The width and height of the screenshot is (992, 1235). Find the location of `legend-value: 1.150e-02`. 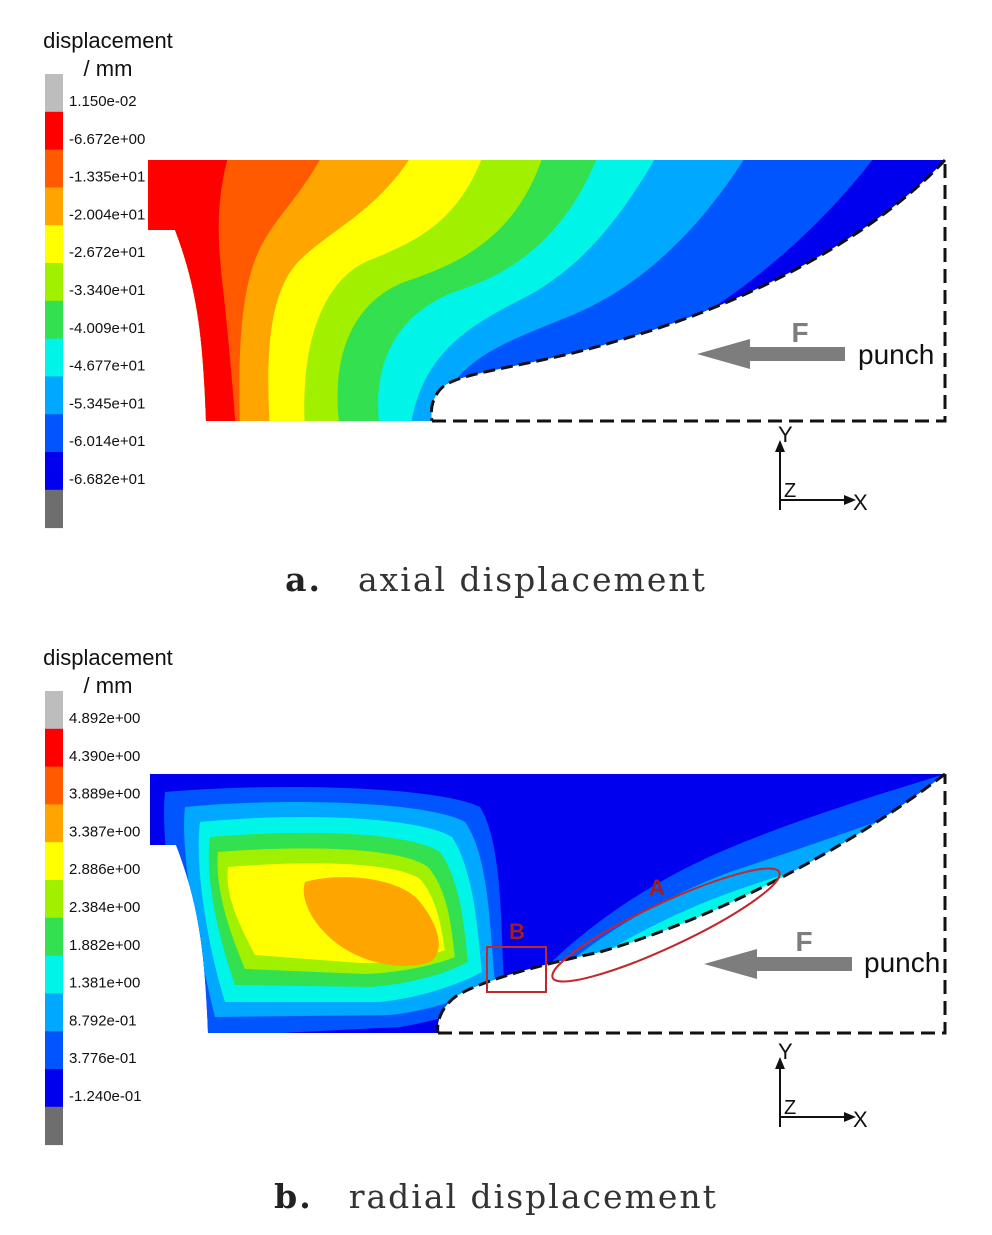

legend-value: 1.150e-02 is located at coordinates (103, 101).